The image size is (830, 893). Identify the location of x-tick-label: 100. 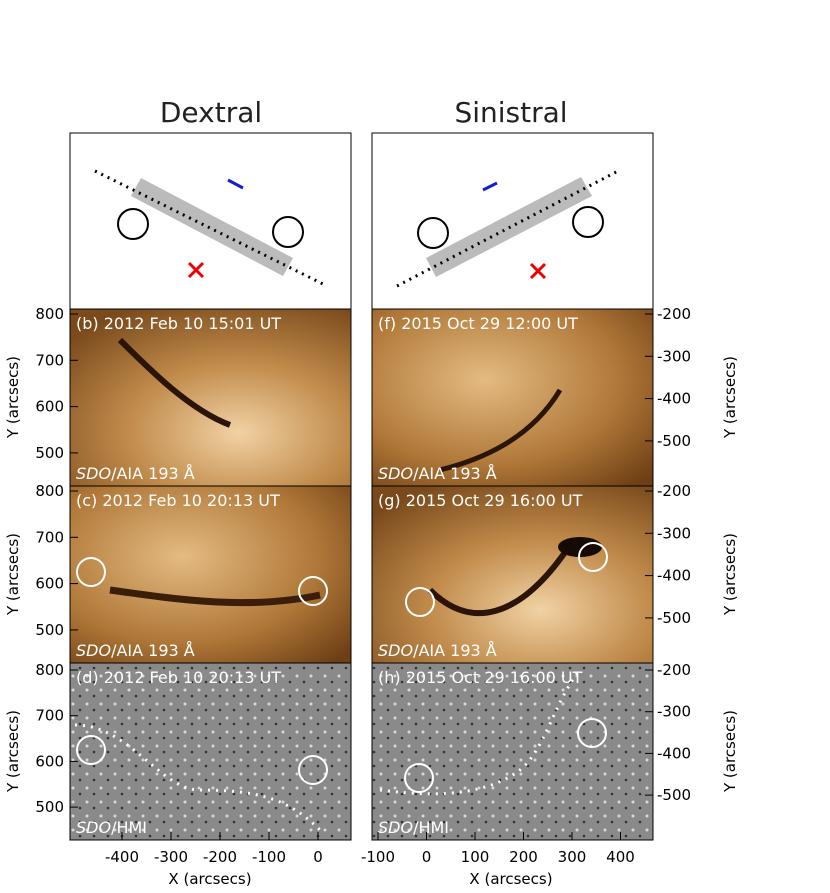
(475, 857).